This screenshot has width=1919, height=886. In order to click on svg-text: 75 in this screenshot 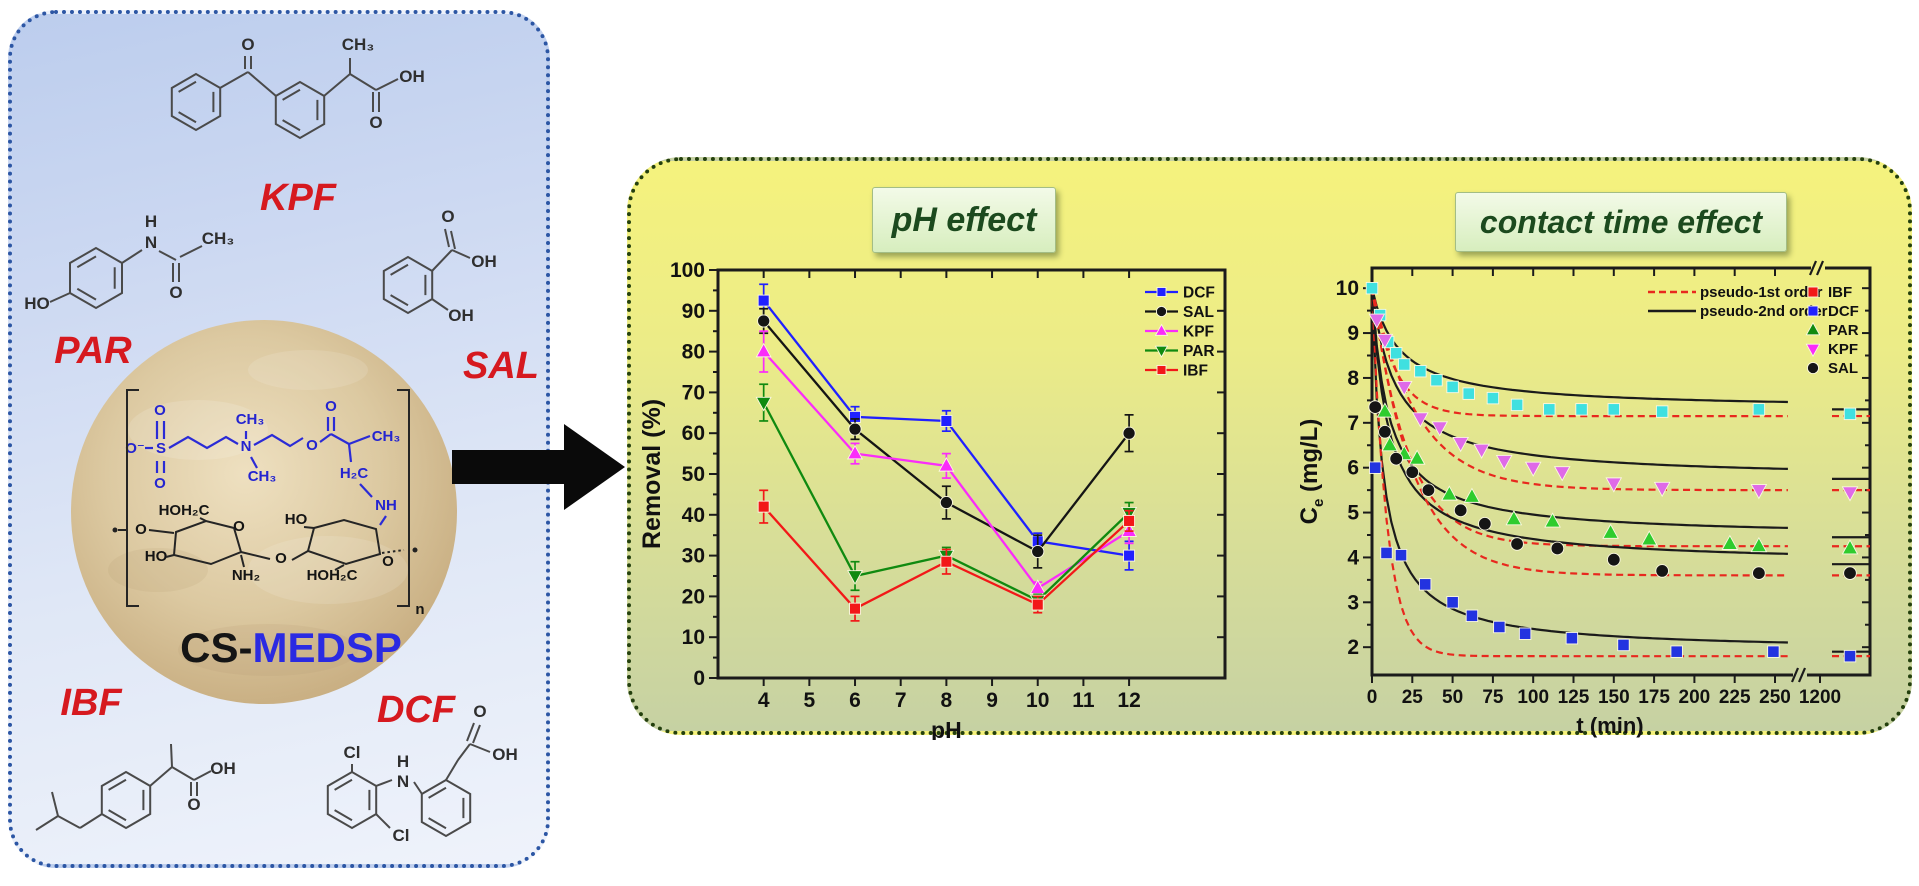, I will do `click(1493, 697)`.